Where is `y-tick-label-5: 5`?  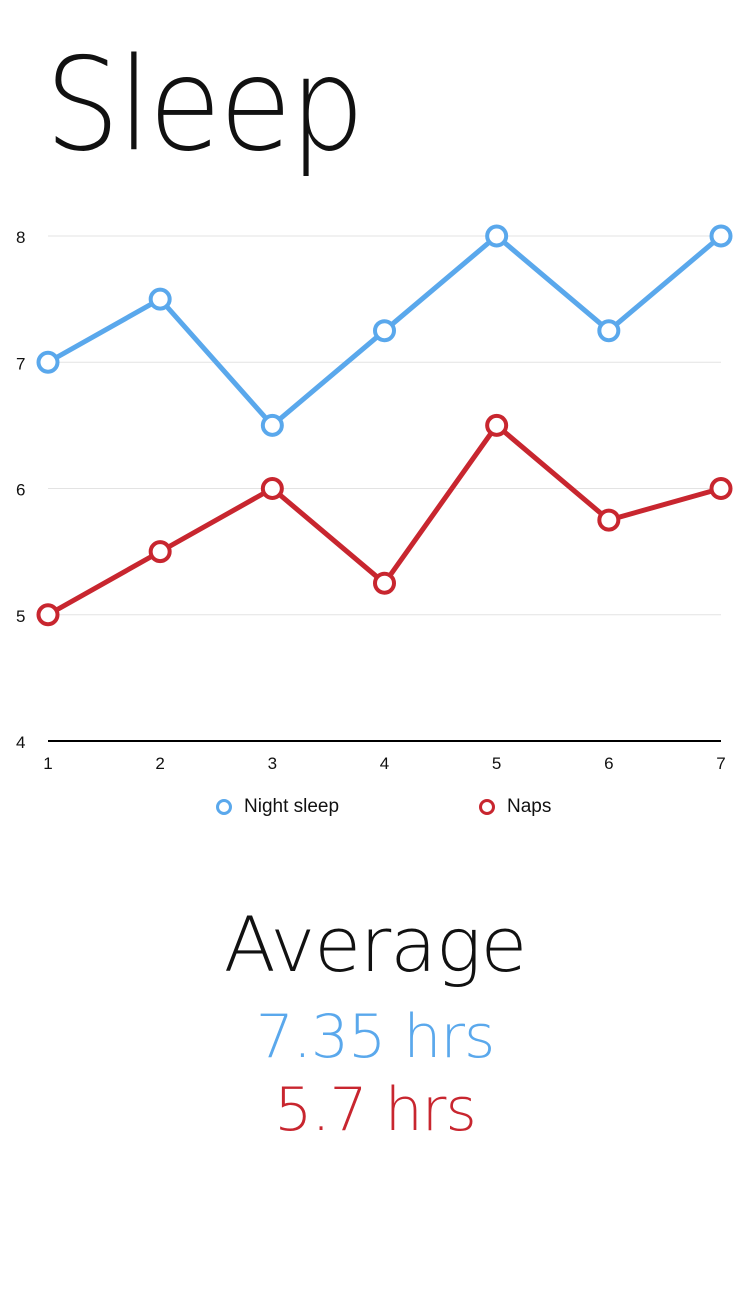
y-tick-label-5: 5 is located at coordinates (20, 616).